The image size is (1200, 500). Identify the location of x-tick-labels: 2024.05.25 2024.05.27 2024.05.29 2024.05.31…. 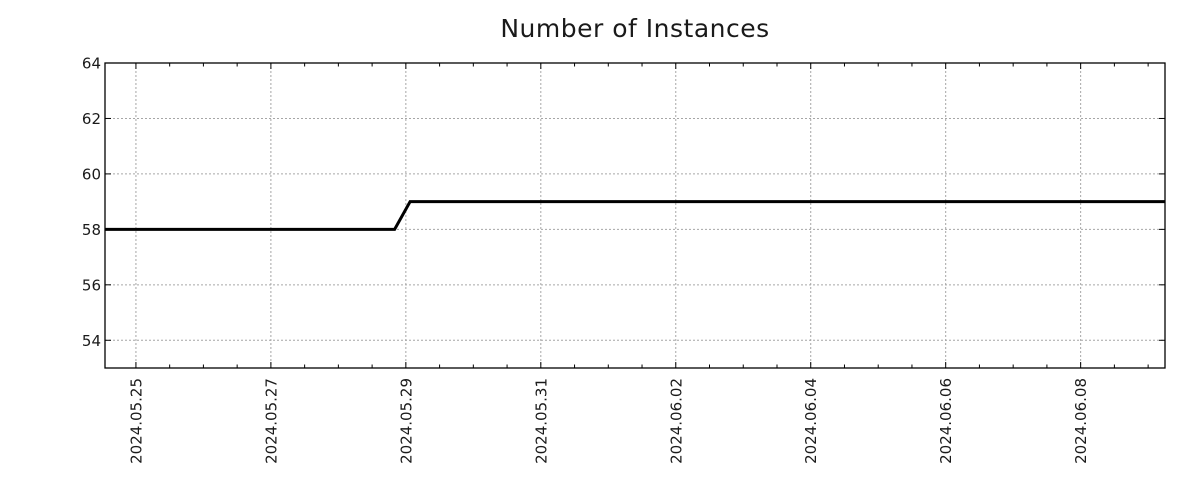
(608, 421).